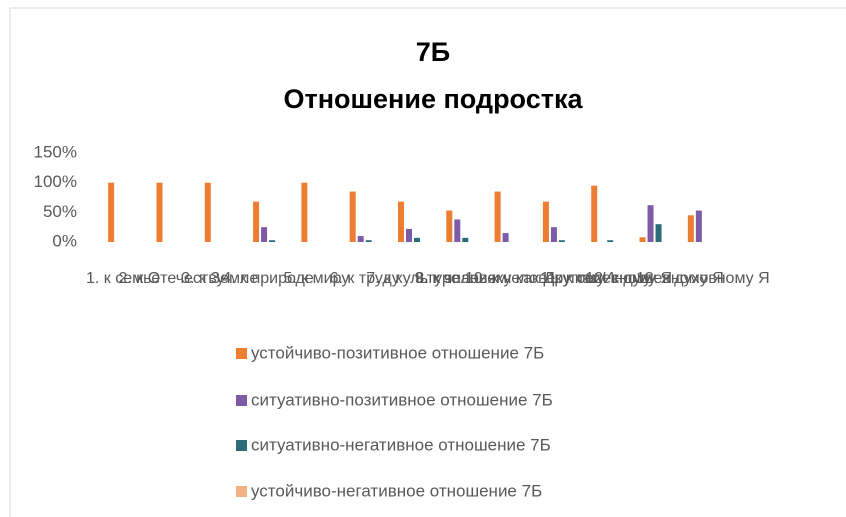 This screenshot has width=846, height=517. Describe the element at coordinates (365, 278) in the screenshot. I see `x-tick-label: 6. к труду` at that location.